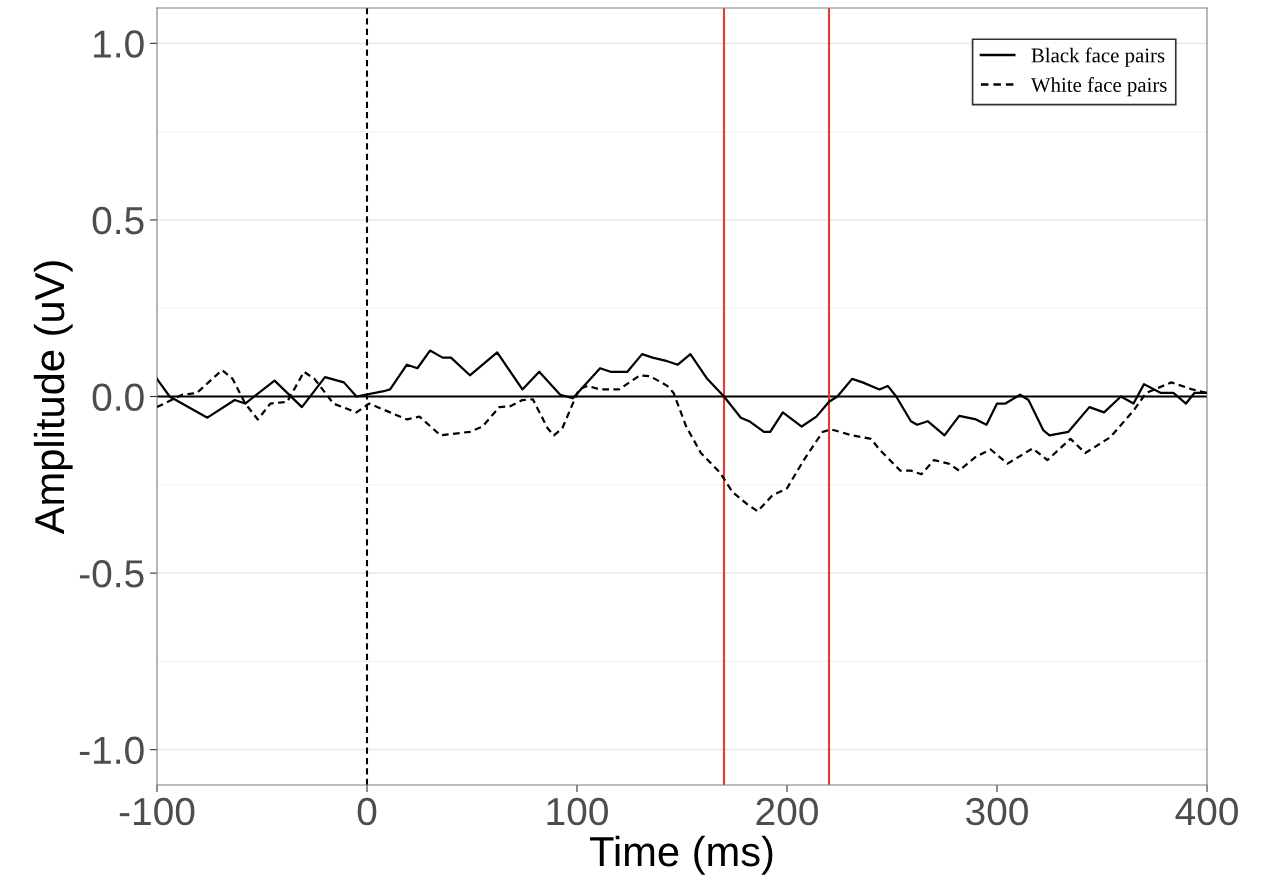 This screenshot has width=1265, height=892. Describe the element at coordinates (118, 397) in the screenshot. I see `y-tick-label: 0.0` at that location.